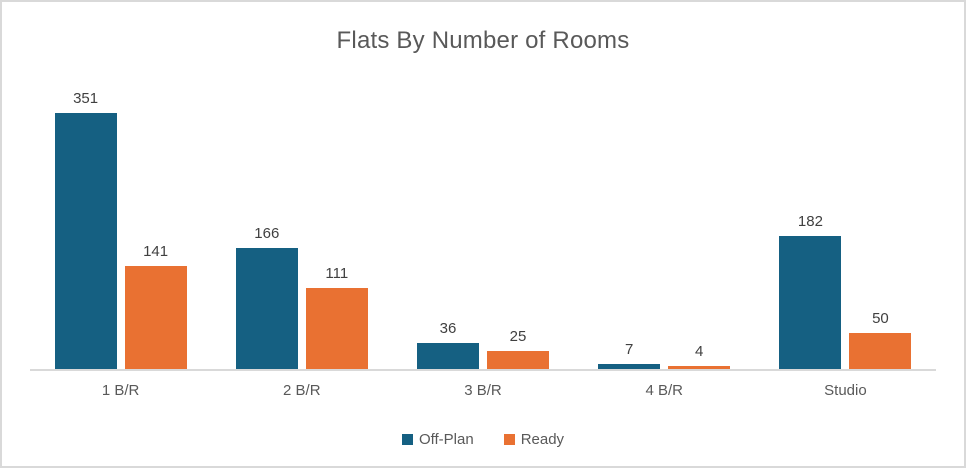 The width and height of the screenshot is (966, 468). I want to click on data-label: 351, so click(86, 98).